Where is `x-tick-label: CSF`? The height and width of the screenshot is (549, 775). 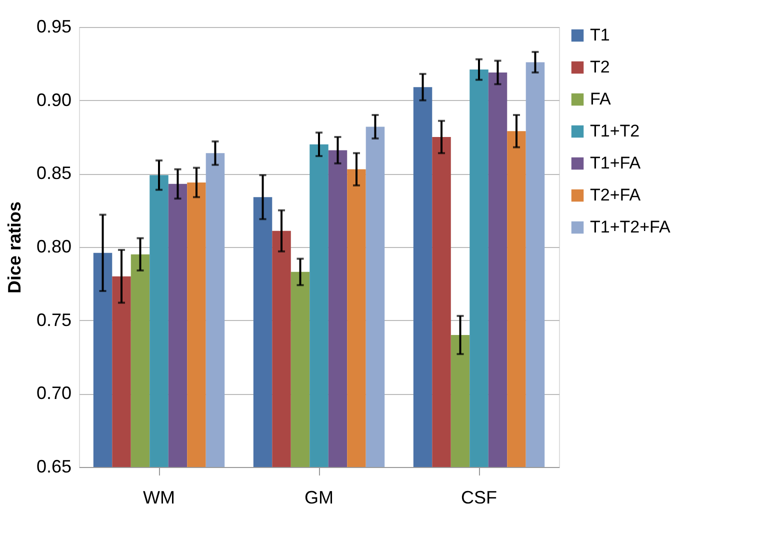
x-tick-label: CSF is located at coordinates (479, 498).